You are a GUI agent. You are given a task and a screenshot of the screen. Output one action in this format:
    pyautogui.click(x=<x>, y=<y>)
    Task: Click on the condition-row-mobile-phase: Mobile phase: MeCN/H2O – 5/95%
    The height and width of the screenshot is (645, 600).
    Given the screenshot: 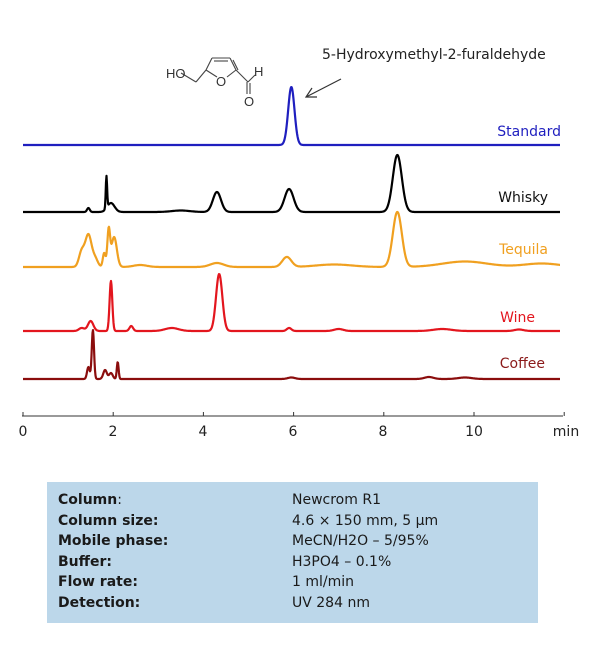 What is the action you would take?
    pyautogui.click(x=298, y=541)
    